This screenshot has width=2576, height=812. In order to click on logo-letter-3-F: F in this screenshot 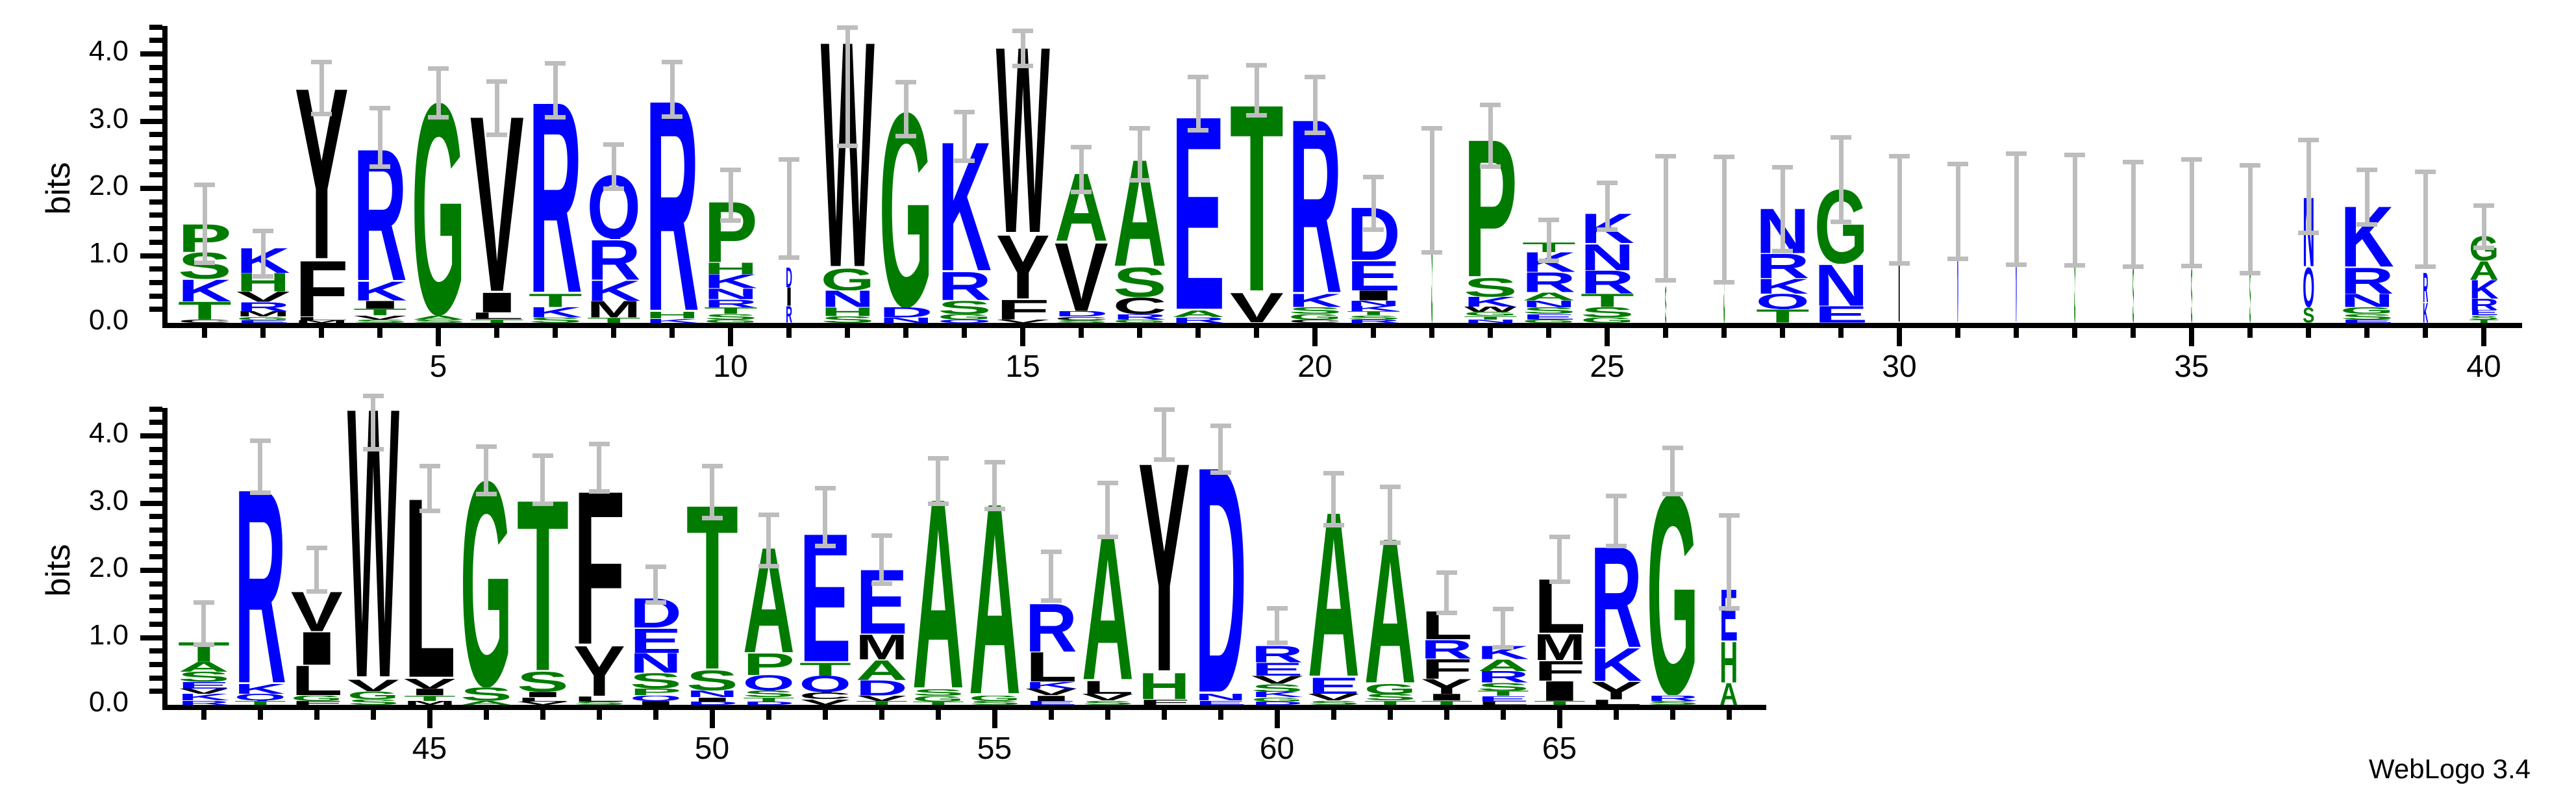, I will do `click(321, 288)`.